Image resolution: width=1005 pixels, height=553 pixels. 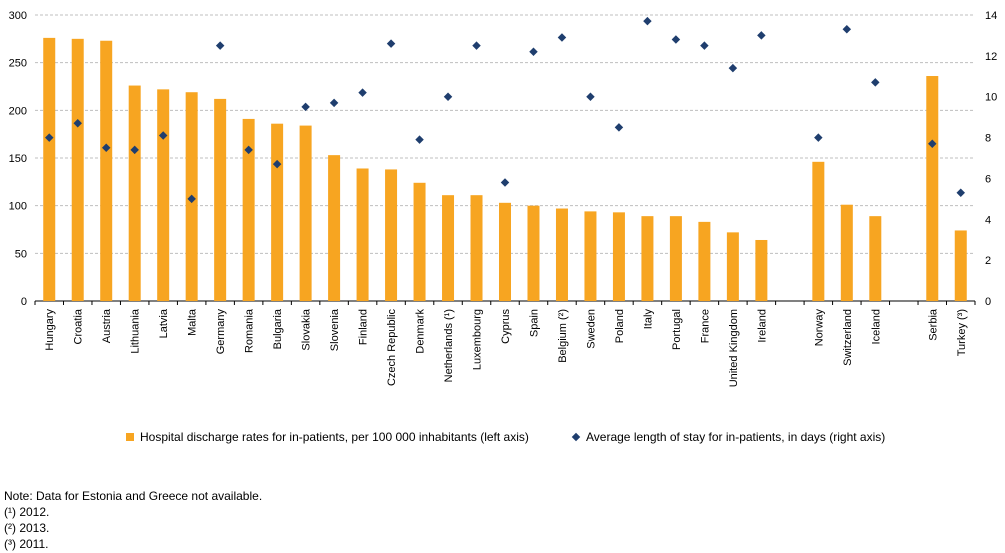 I want to click on x-axis-tick-label: Luxembourg, so click(x=478, y=339).